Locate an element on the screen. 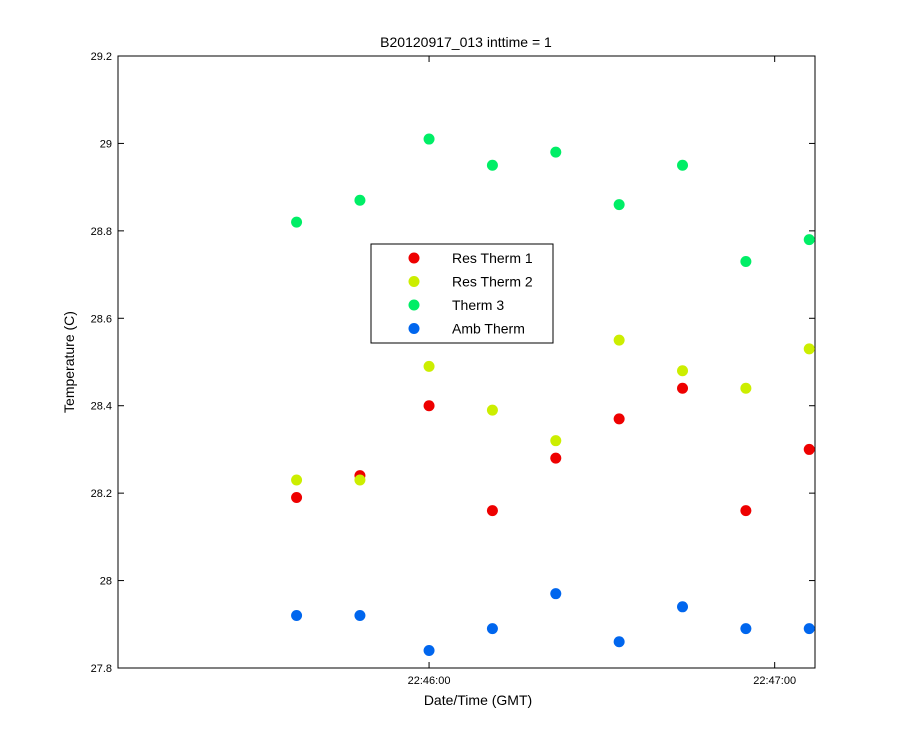 This screenshot has height=750, width=900. y-tick-label: 28 is located at coordinates (106, 582).